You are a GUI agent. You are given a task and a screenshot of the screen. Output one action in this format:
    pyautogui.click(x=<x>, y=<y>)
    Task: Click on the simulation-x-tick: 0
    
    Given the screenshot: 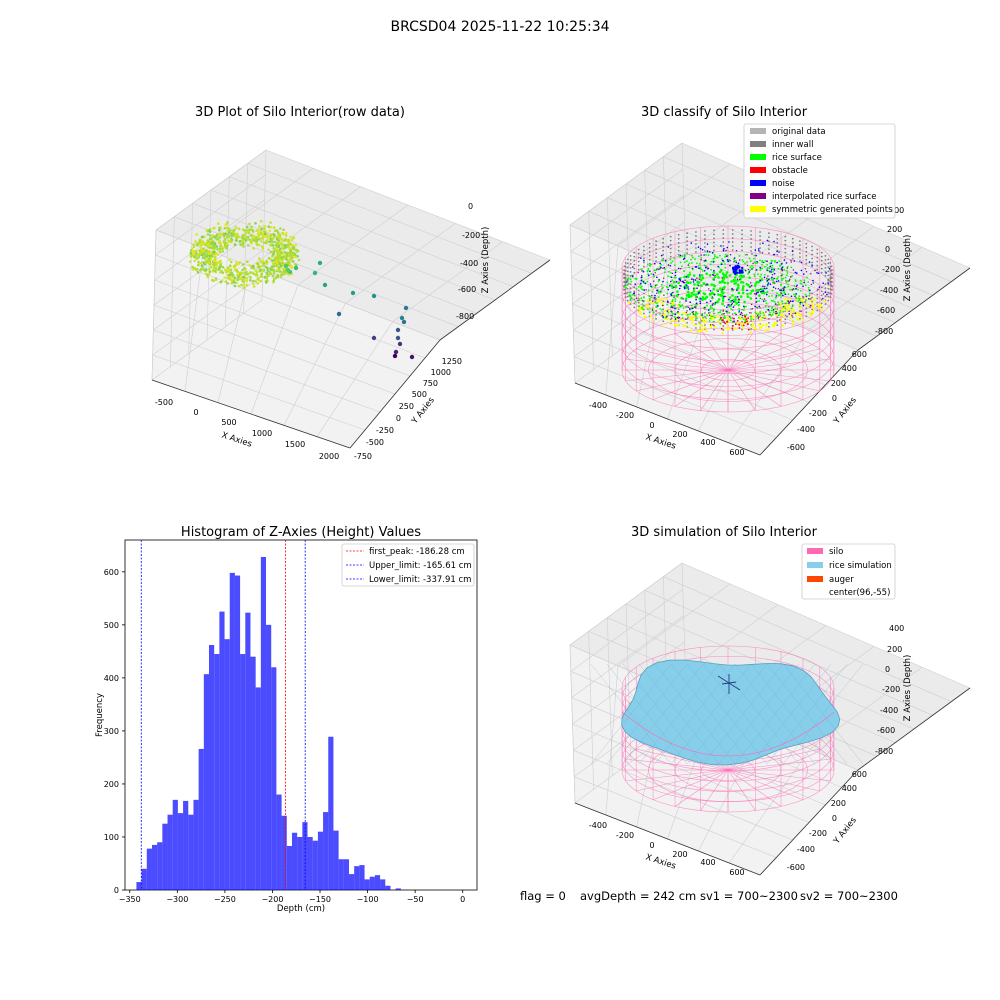 What is the action you would take?
    pyautogui.click(x=651, y=845)
    